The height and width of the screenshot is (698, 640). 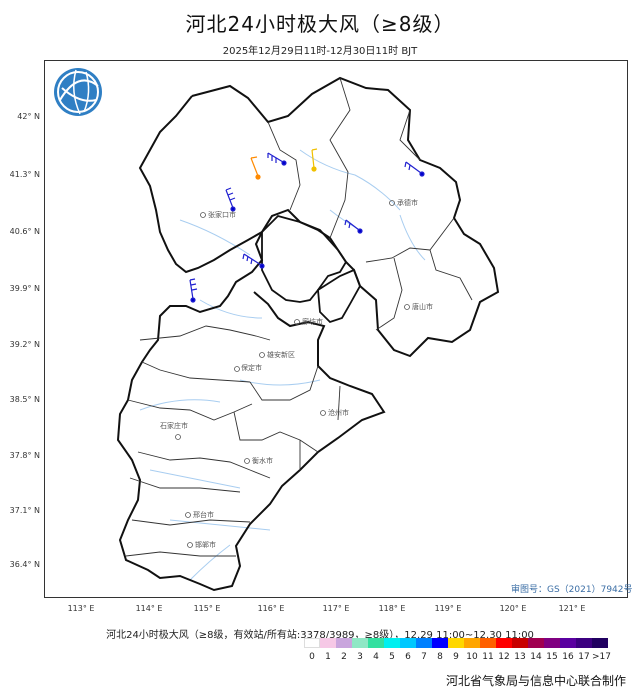 What do you see at coordinates (504, 657) in the screenshot?
I see `legend-label: 12` at bounding box center [504, 657].